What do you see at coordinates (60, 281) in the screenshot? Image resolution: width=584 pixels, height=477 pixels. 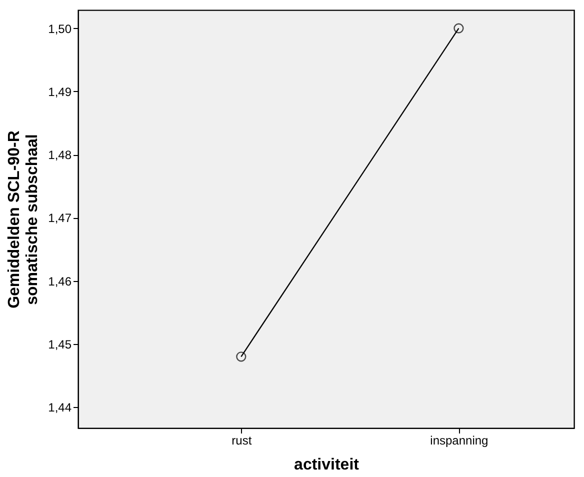 I see `y-tick-label: 1,46` at bounding box center [60, 281].